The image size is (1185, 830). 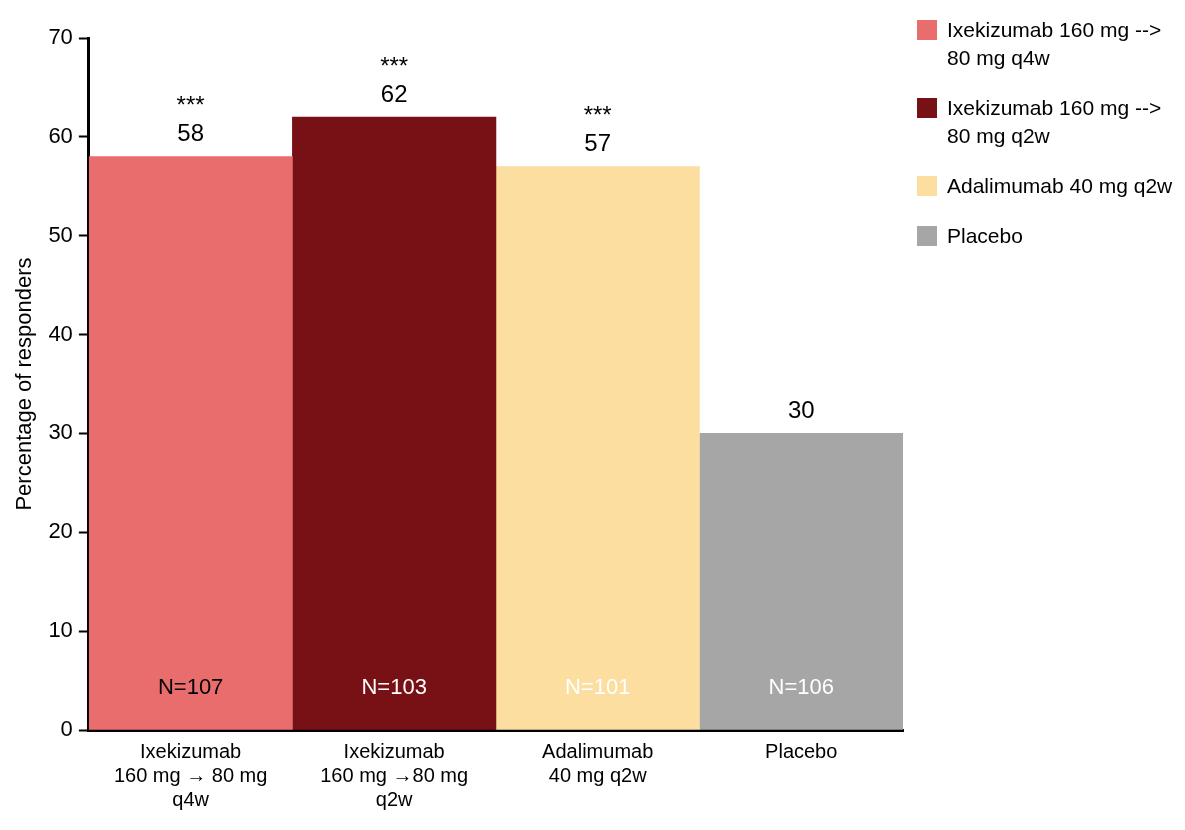 What do you see at coordinates (60, 531) in the screenshot?
I see `y-tick-label: 20` at bounding box center [60, 531].